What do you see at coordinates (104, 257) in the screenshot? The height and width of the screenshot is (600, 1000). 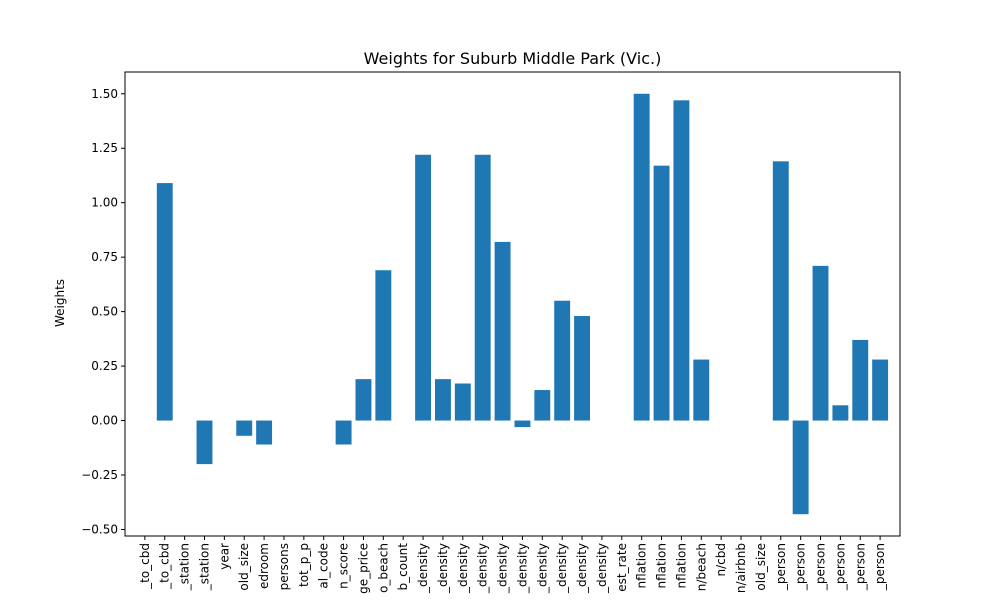 I see `y-tick-label: 0.75` at bounding box center [104, 257].